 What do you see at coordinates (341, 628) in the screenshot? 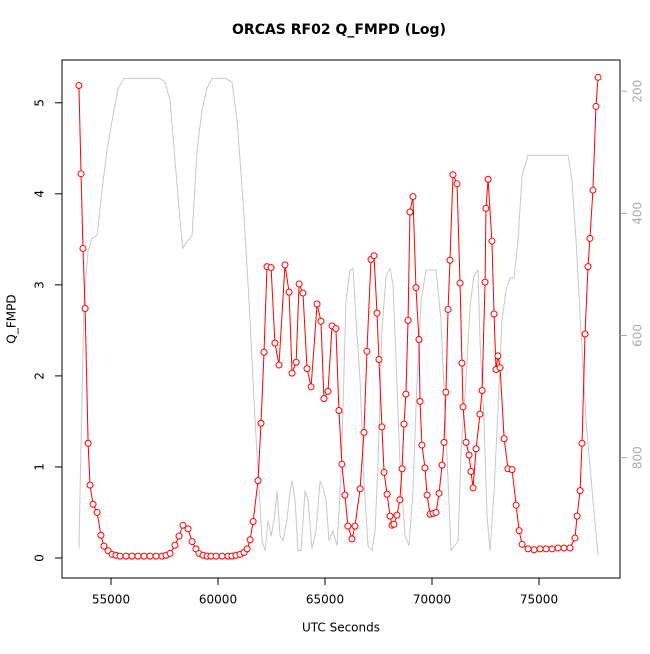
I see `x-axis-label: UTC Seconds` at bounding box center [341, 628].